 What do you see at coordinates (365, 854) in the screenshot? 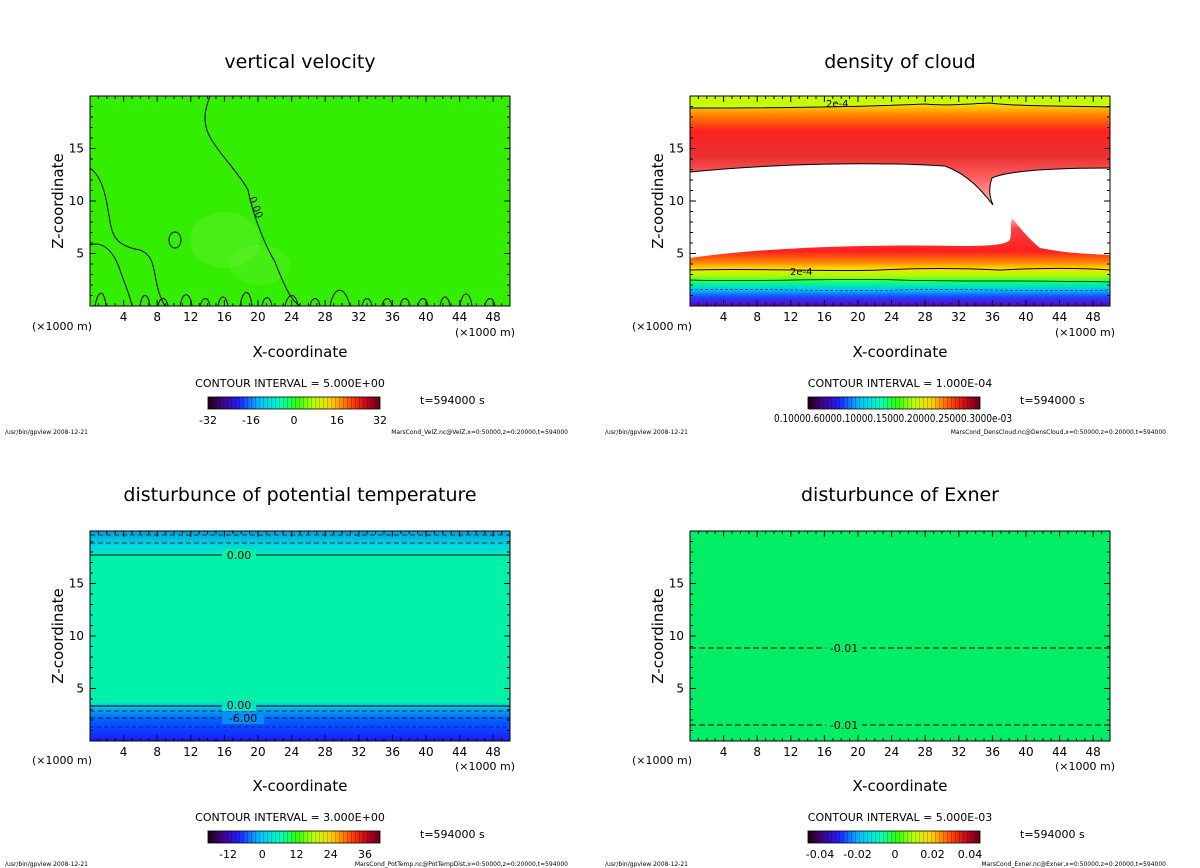
I see `colorbar-label: 36` at bounding box center [365, 854].